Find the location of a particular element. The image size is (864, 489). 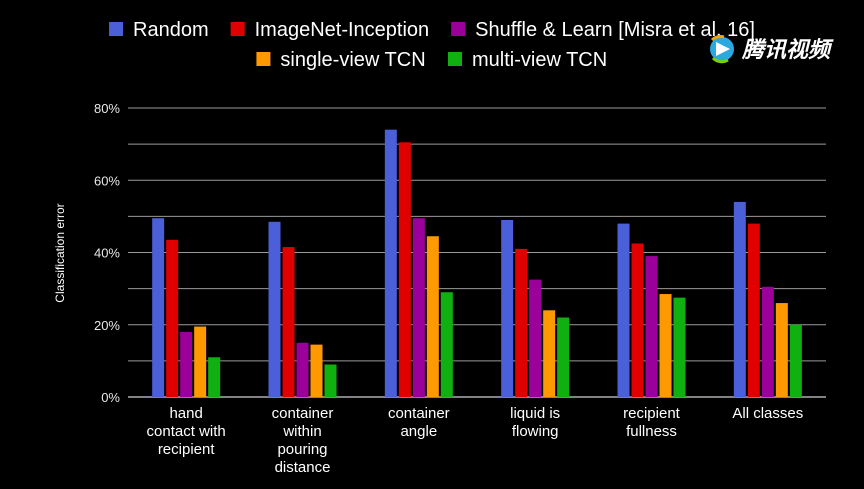

watermark: 腾讯视频 is located at coordinates (772, 49).